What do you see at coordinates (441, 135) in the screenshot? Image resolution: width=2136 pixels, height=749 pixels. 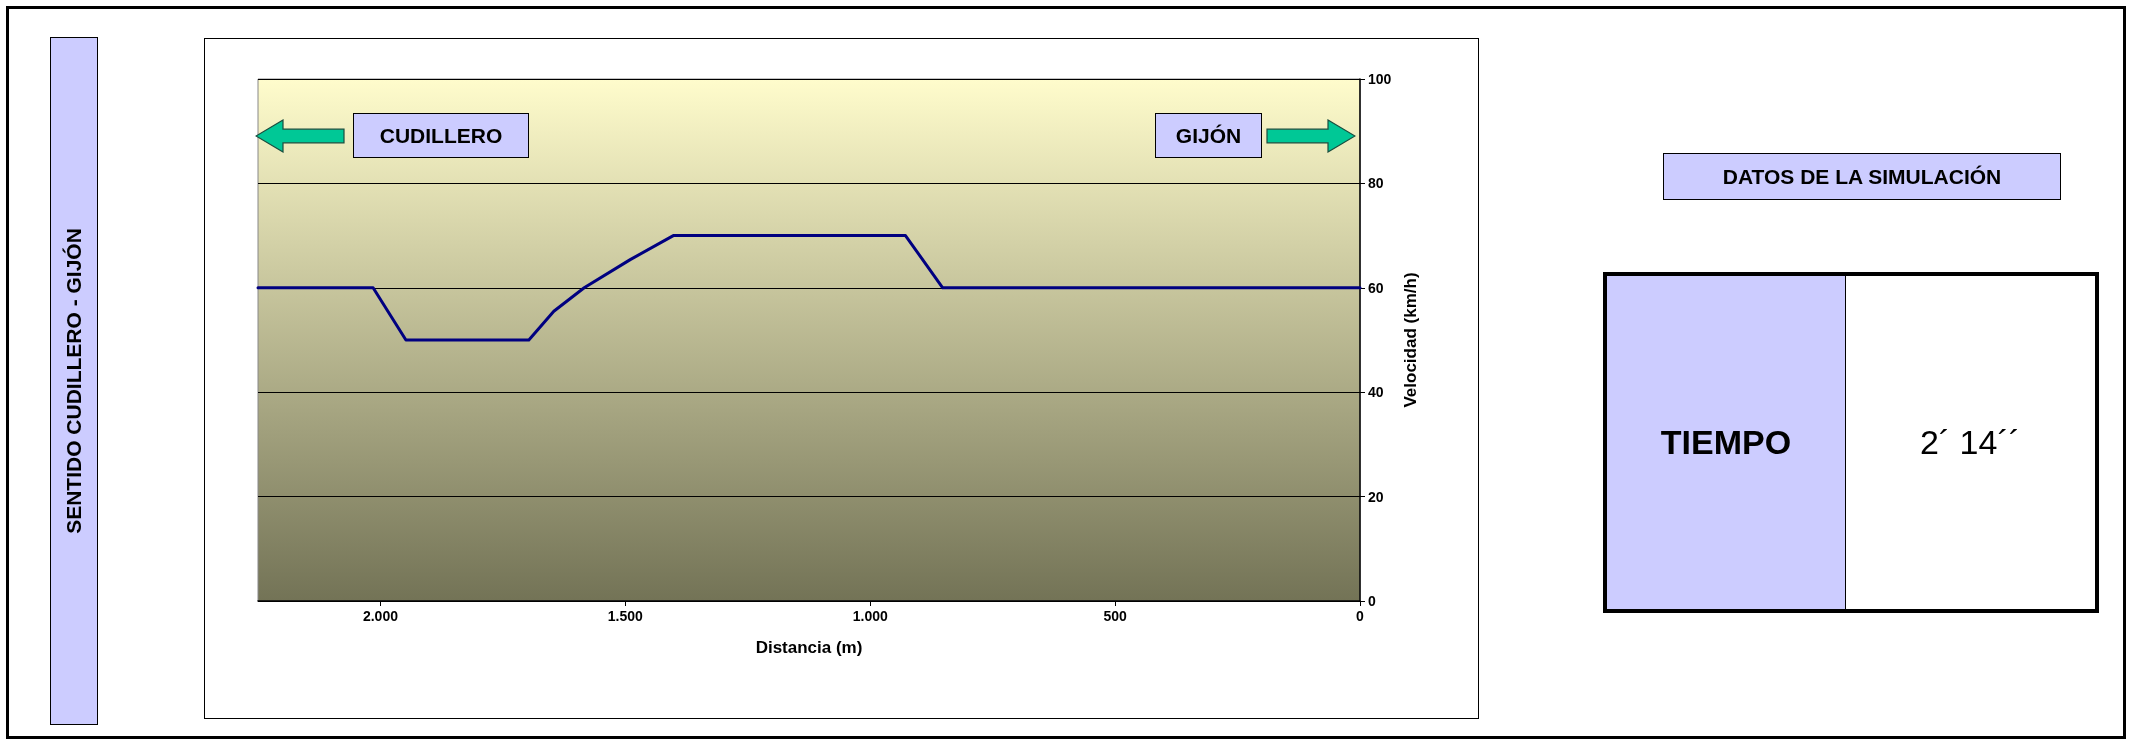 I see `annotation: CUDILLERO` at bounding box center [441, 135].